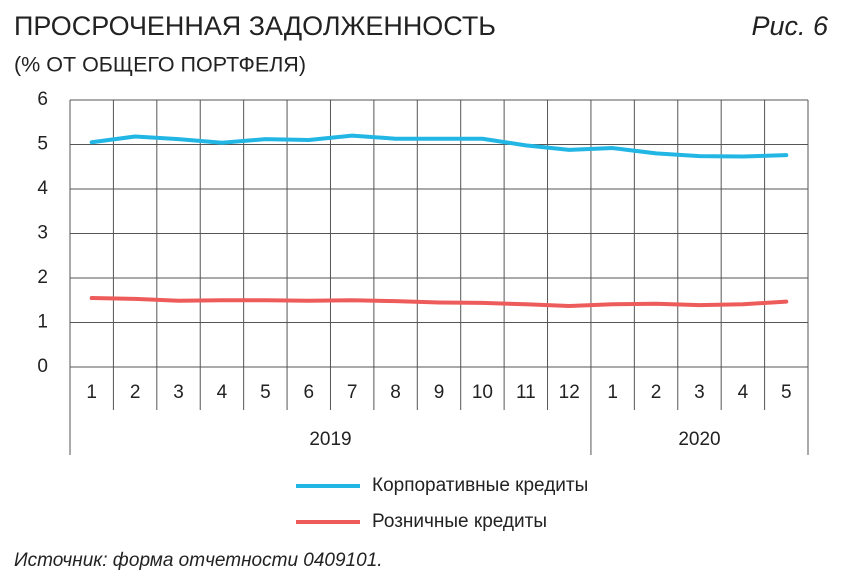 The image size is (849, 581). What do you see at coordinates (790, 26) in the screenshot?
I see `figure-label: Рис. 6` at bounding box center [790, 26].